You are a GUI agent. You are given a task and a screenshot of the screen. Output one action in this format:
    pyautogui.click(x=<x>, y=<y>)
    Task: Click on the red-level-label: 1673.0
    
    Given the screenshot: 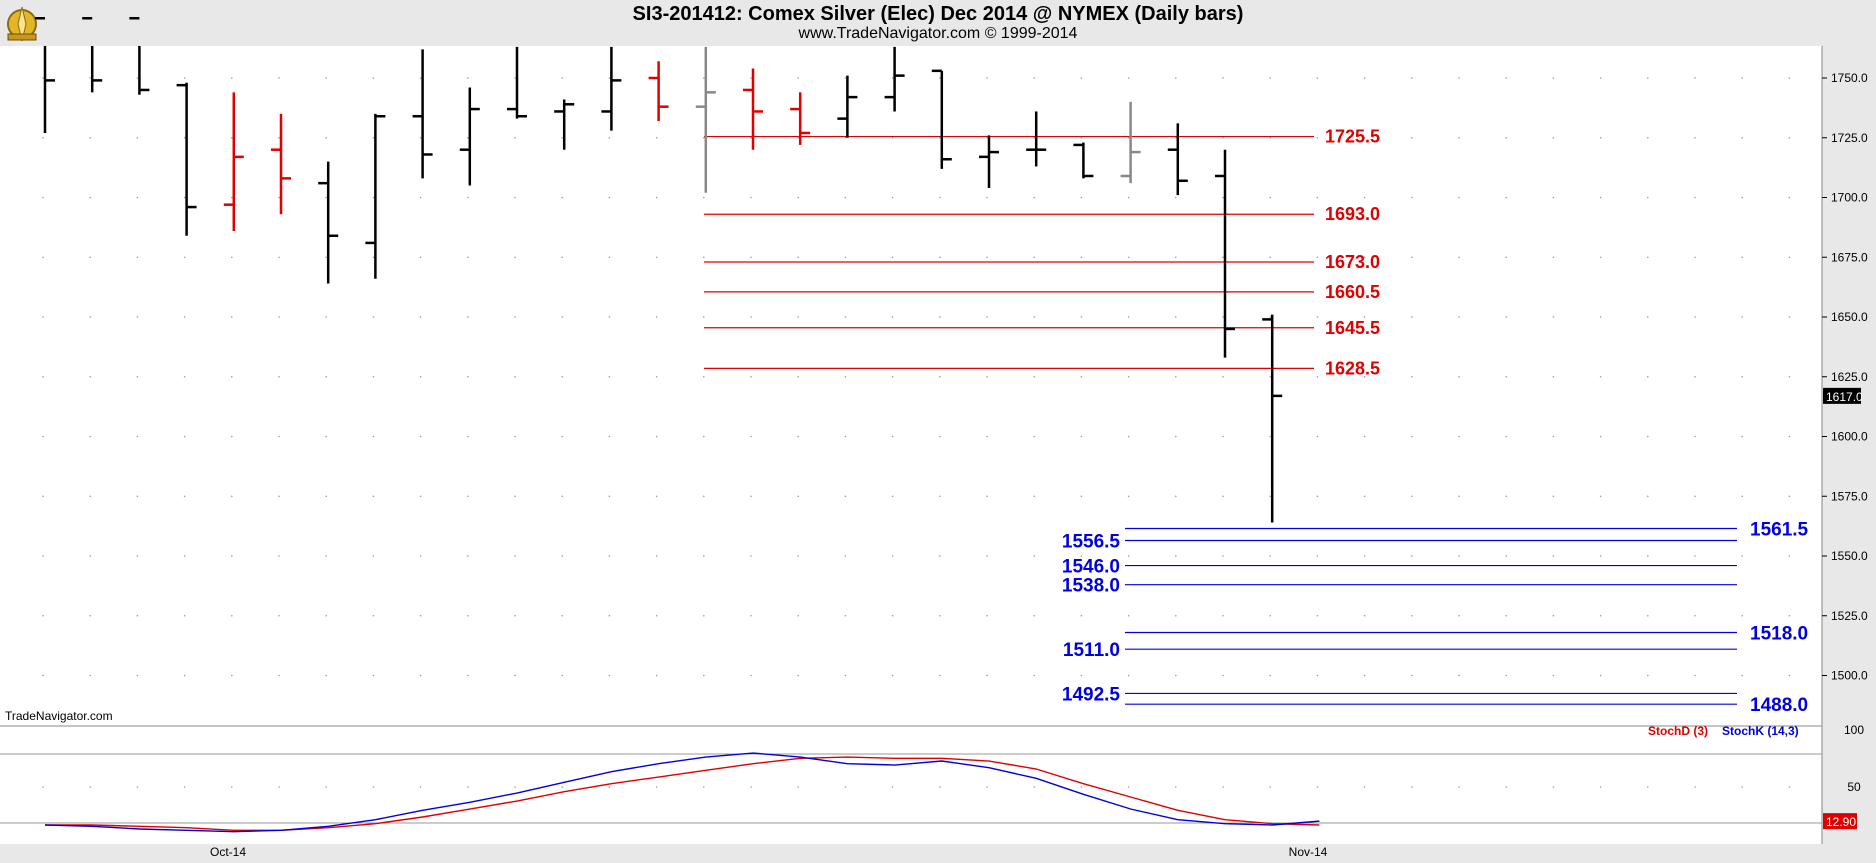 What is the action you would take?
    pyautogui.click(x=1352, y=262)
    